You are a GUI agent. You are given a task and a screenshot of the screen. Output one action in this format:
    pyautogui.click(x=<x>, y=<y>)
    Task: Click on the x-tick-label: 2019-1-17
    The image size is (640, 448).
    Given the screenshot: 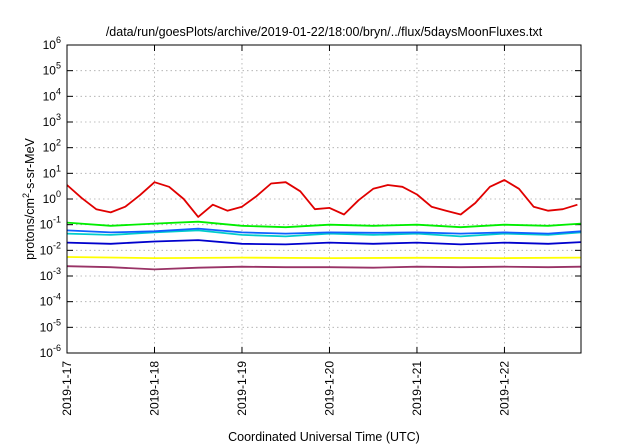 What is the action you would take?
    pyautogui.click(x=67, y=388)
    